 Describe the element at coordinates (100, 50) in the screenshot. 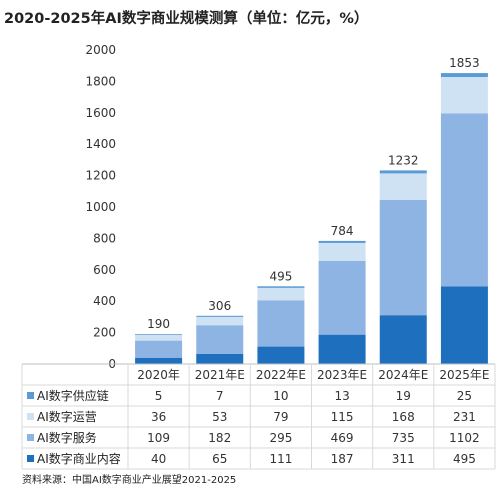

I see `y-tick-label: 2000` at that location.